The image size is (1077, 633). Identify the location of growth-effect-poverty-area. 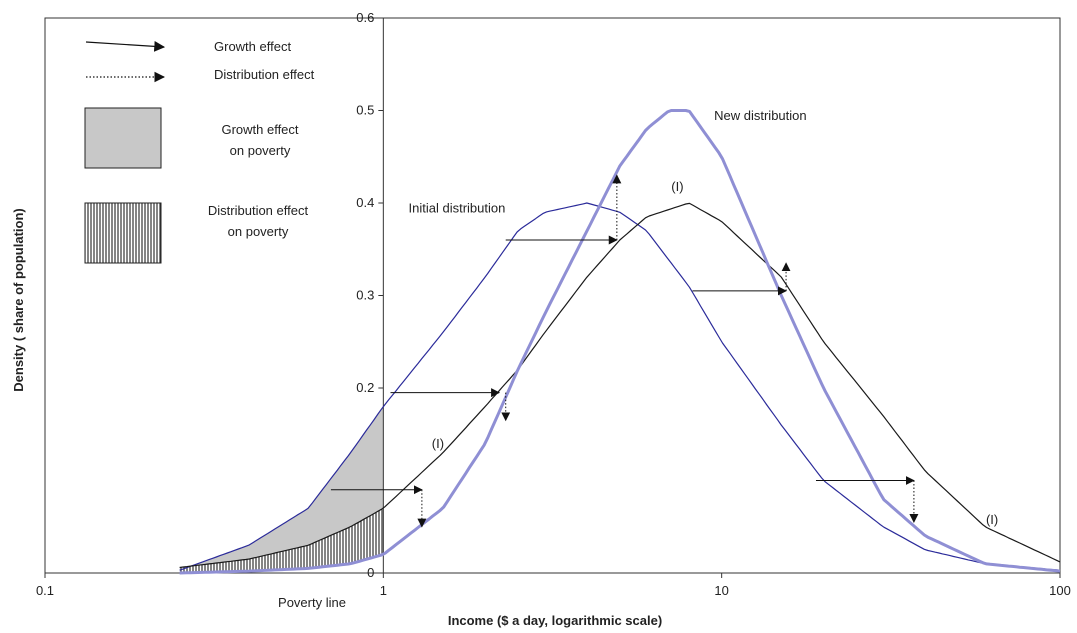
(281, 488).